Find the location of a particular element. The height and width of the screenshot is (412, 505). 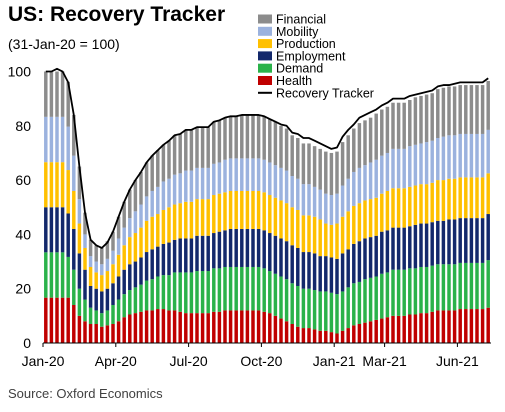

x-tick-label-Apr-20: Apr-20 is located at coordinates (116, 361).